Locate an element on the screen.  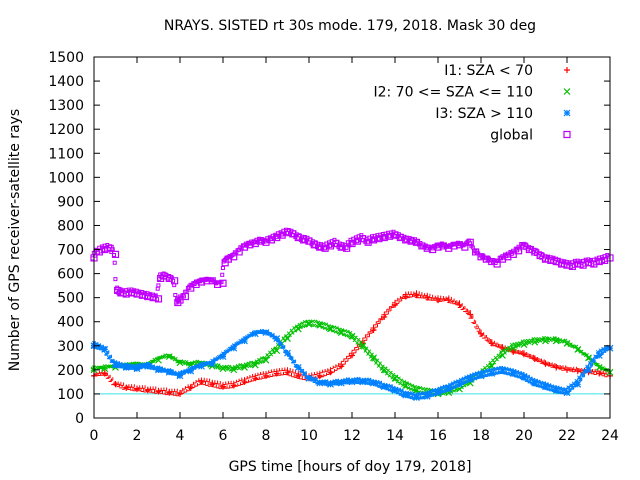
y-tick-label: 300 is located at coordinates (70, 347).